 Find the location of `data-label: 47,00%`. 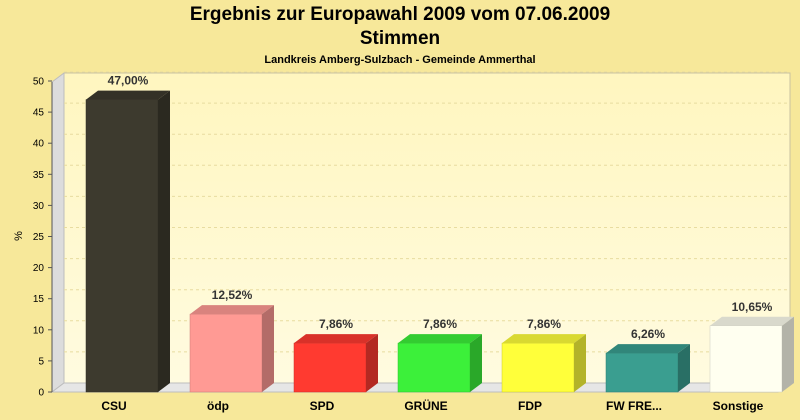

data-label: 47,00% is located at coordinates (128, 81).